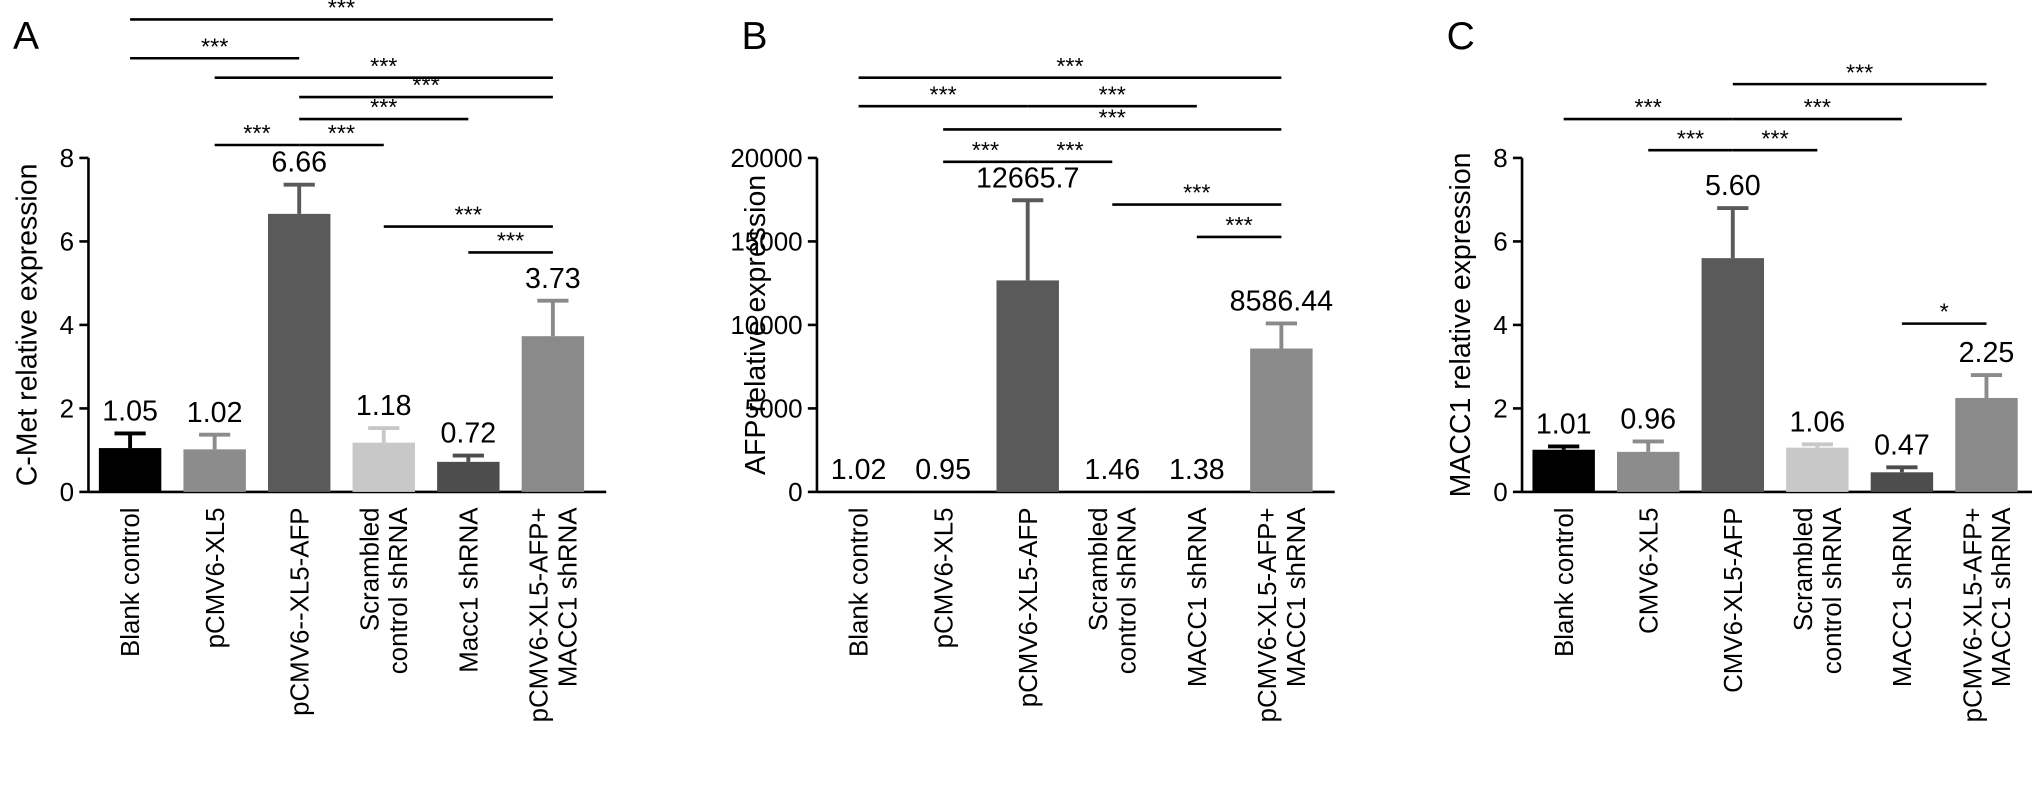  Describe the element at coordinates (1944, 312) in the screenshot. I see `significance-label: *` at that location.